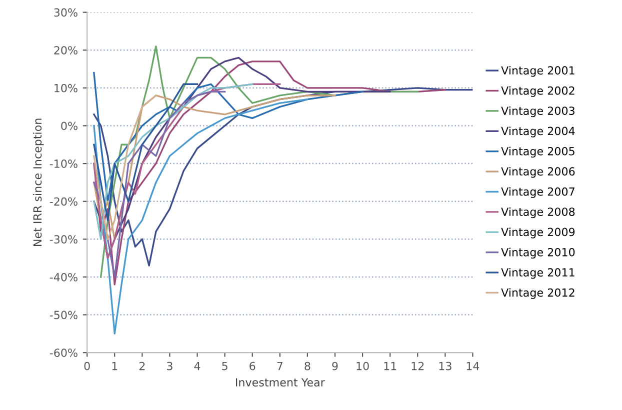  Describe the element at coordinates (225, 366) in the screenshot. I see `x-tick-label: 5` at that location.